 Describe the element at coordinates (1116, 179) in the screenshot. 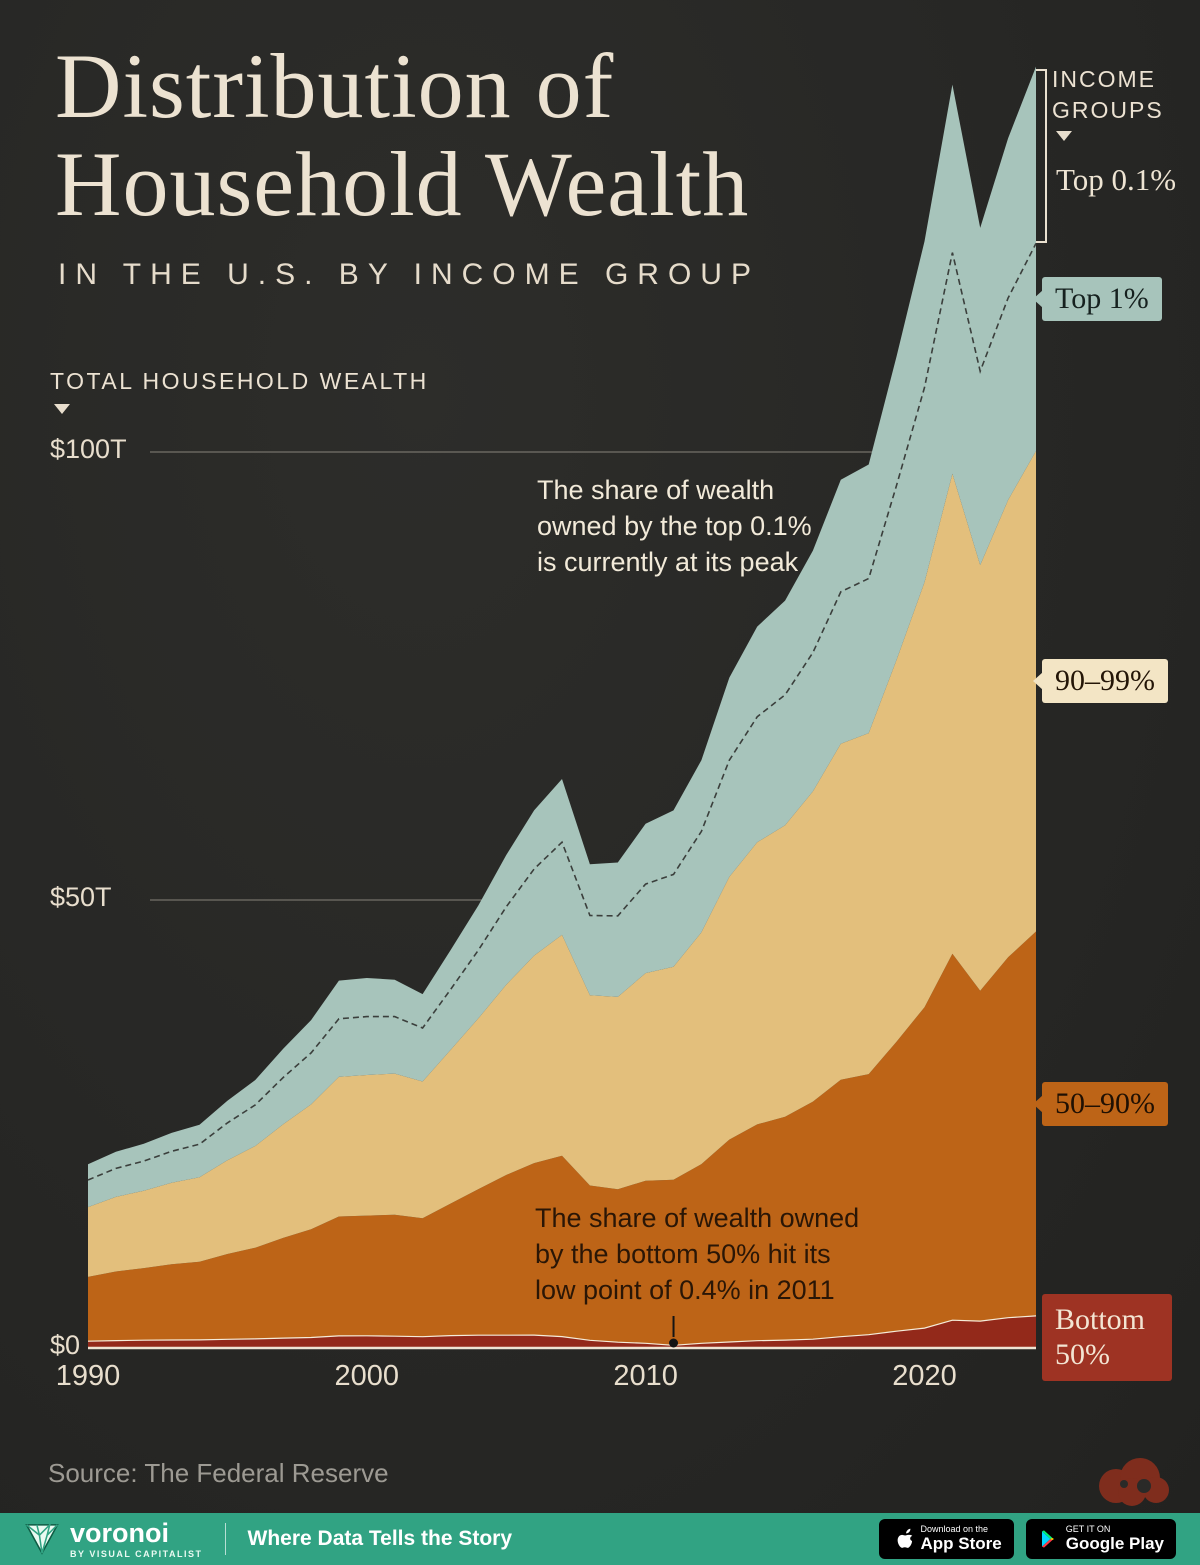

I see `legend-item-top01: Top 0.1%` at that location.